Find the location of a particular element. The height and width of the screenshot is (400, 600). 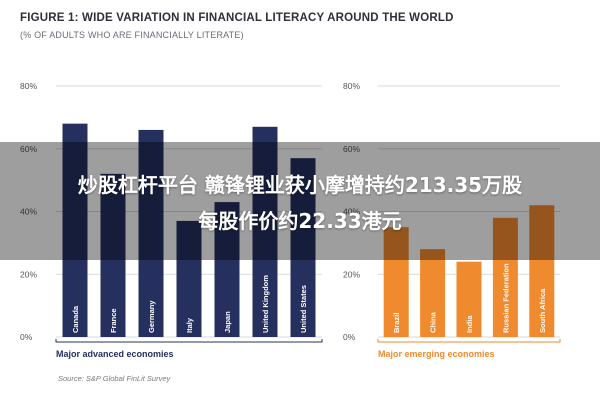

x-axis-label: Major emerging economies is located at coordinates (436, 354).